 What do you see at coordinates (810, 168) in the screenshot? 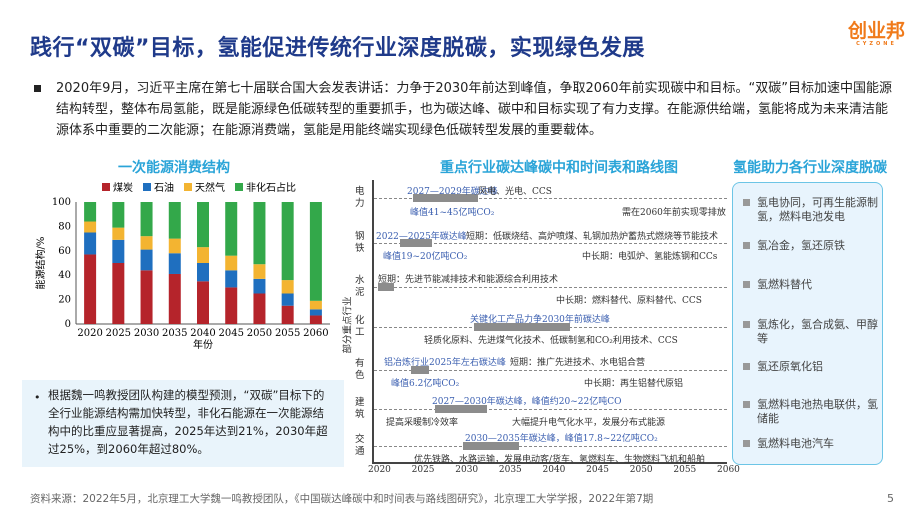
I see `hydrogen-title: 氢能助力各行业深度脱碳` at bounding box center [810, 168].